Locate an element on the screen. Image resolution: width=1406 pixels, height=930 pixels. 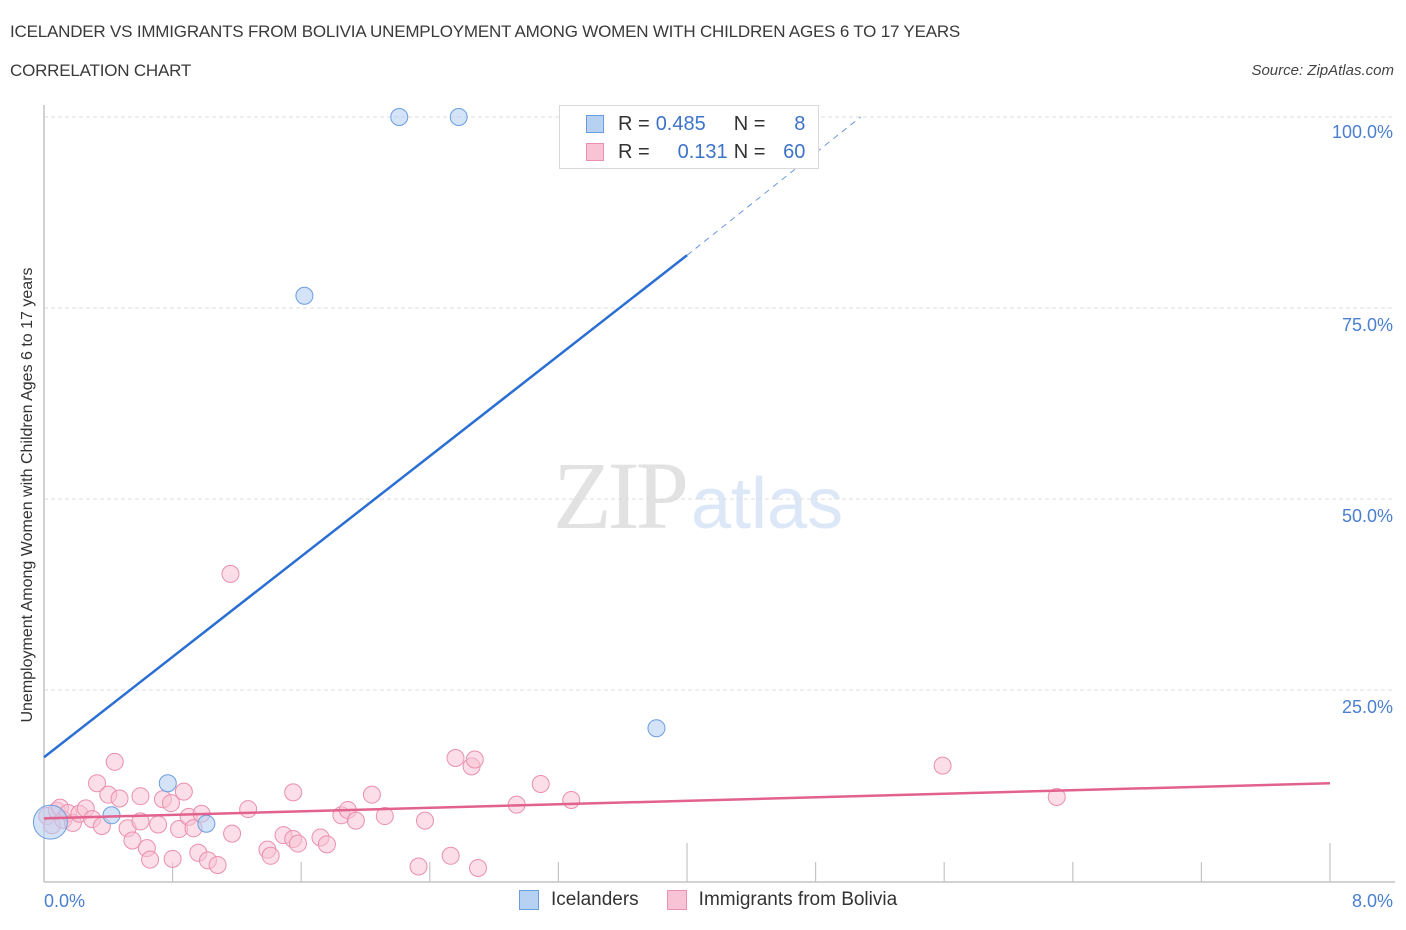
source-label: Source: ZipAtlas.com is located at coordinates (1322, 70).